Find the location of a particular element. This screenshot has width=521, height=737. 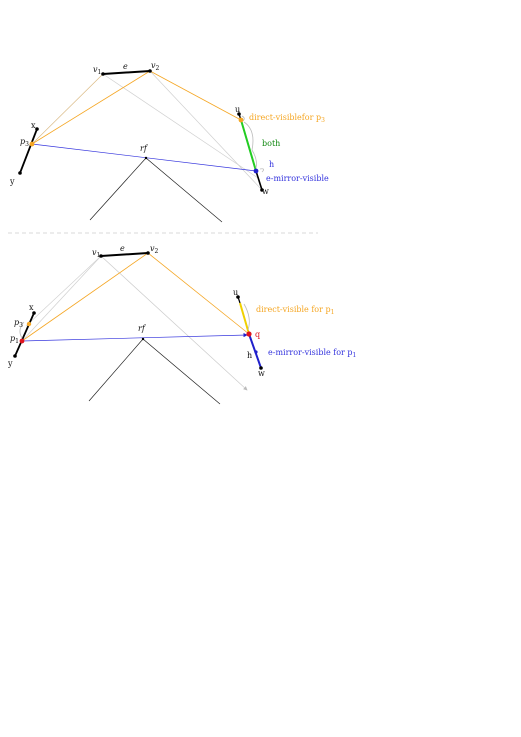

top-gray-line-v1-w is located at coordinates (180, 126).